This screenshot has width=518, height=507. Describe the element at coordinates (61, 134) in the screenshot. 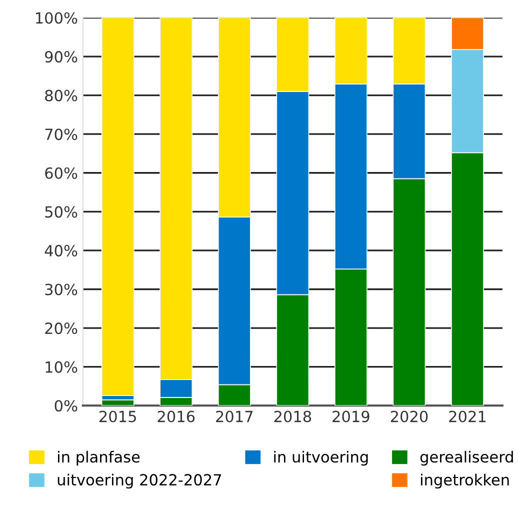

I see `y-tick-label: 70%` at that location.